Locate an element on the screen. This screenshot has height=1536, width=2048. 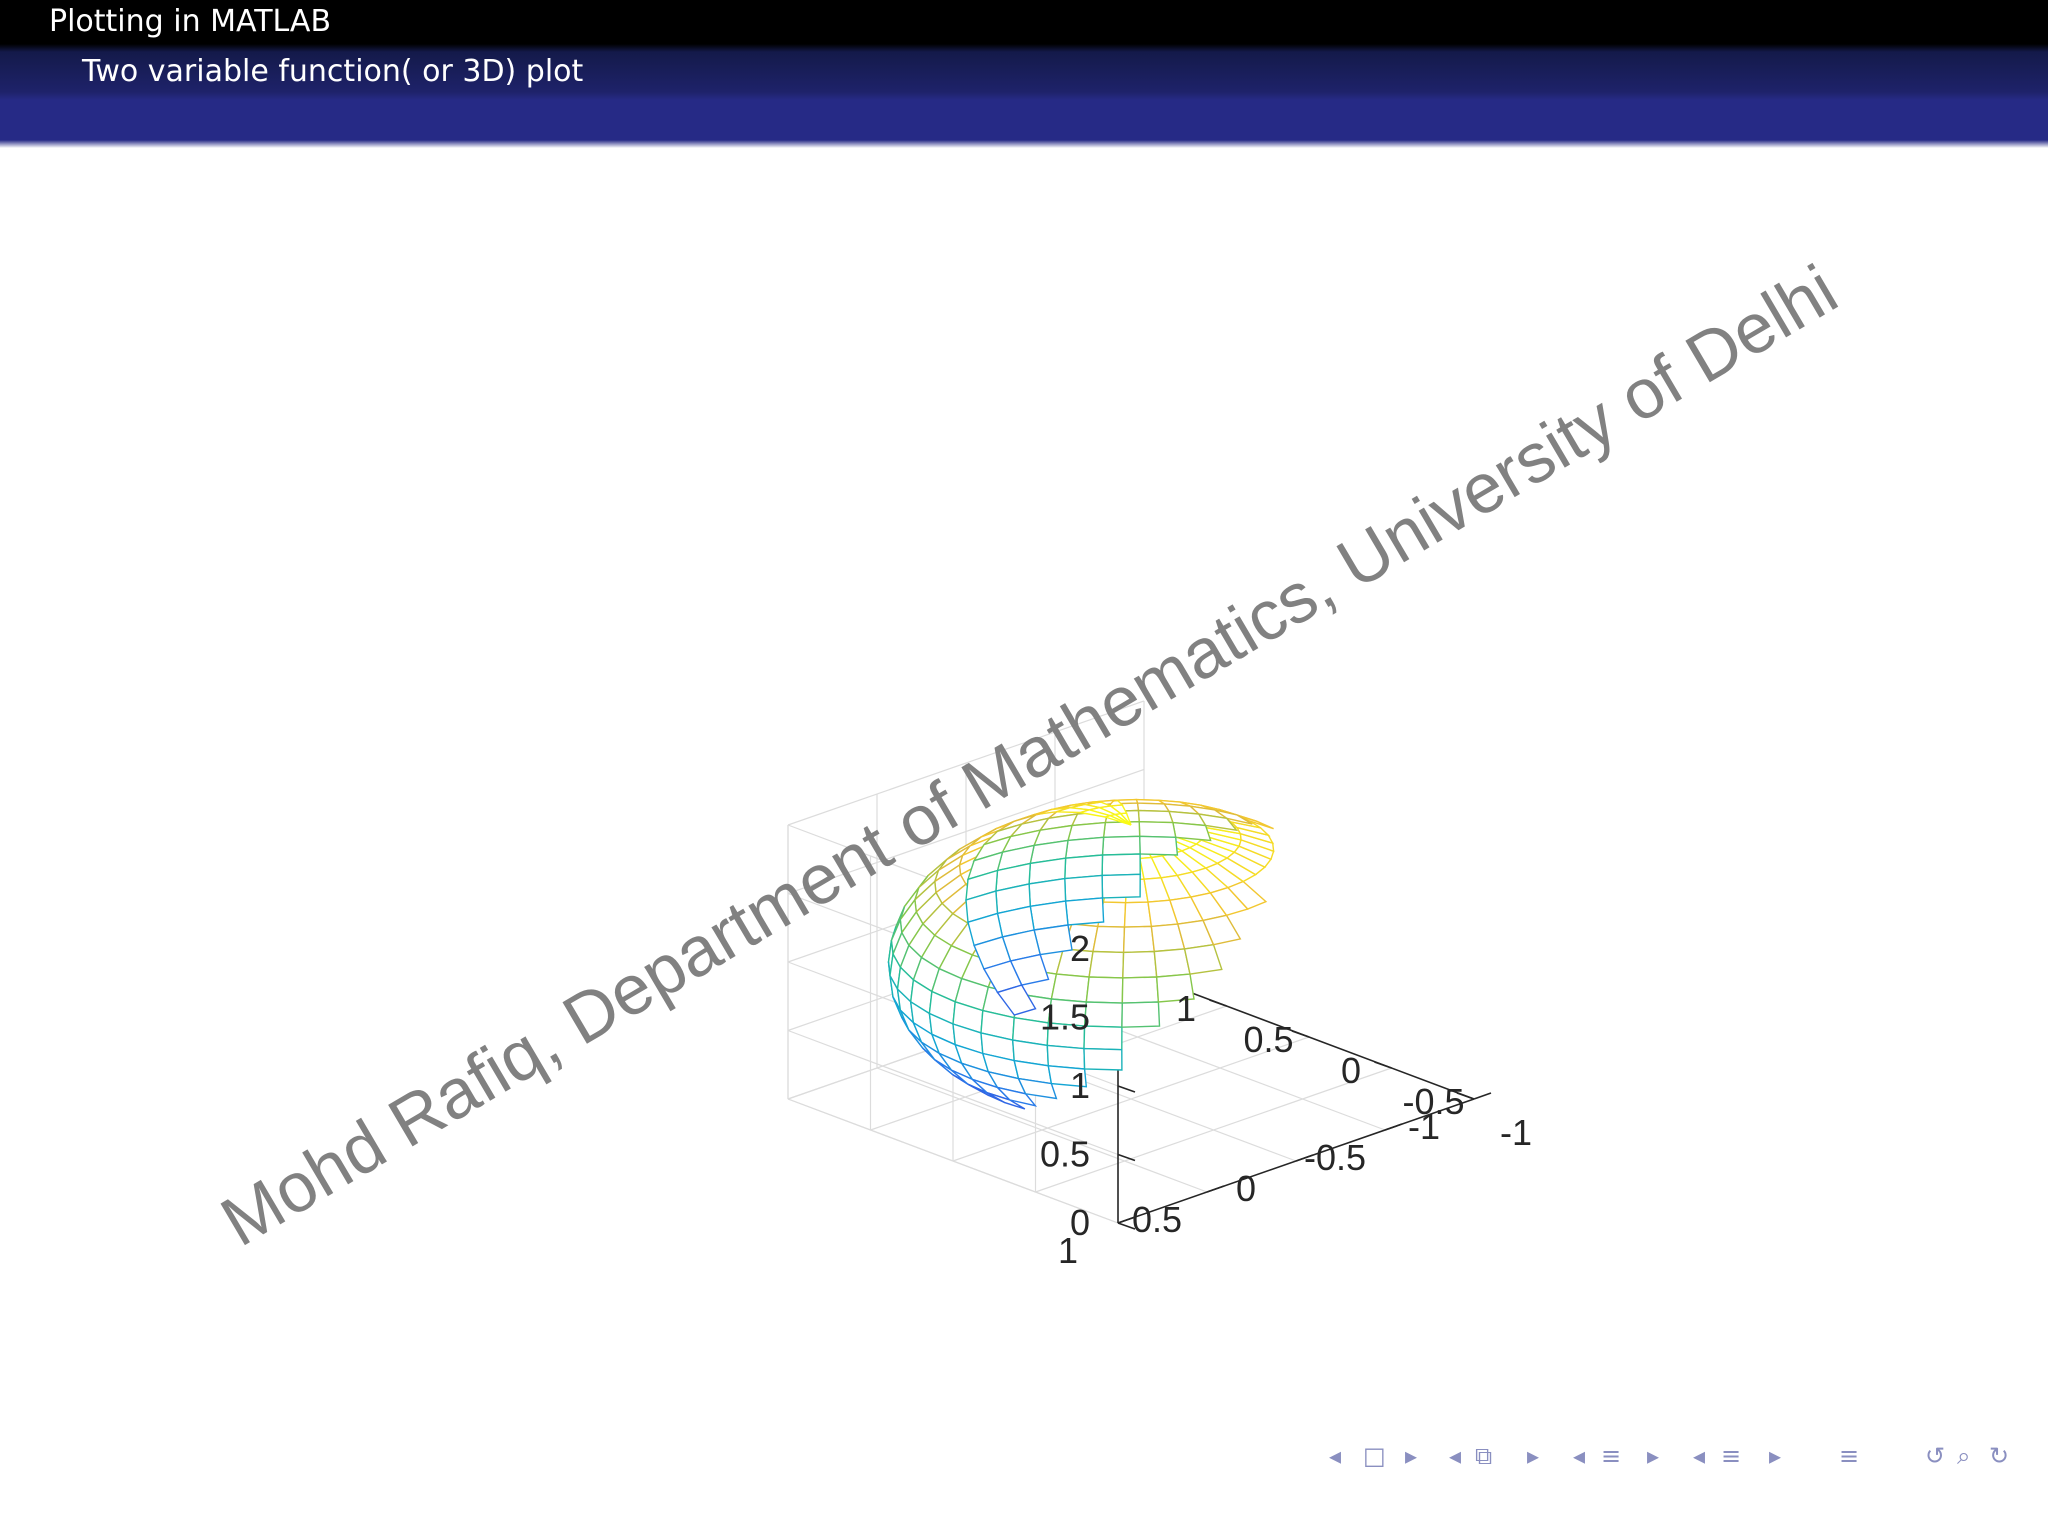
nav-frame-icon: □ is located at coordinates (1374, 1456).